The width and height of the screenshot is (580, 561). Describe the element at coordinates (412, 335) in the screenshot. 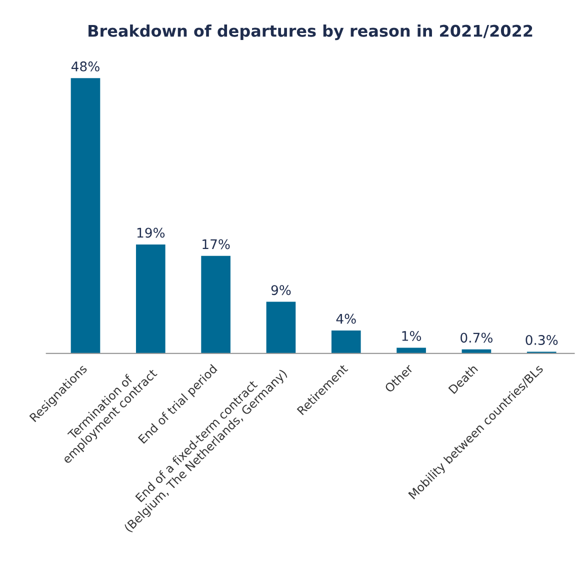

I see `data-label: 1%` at that location.